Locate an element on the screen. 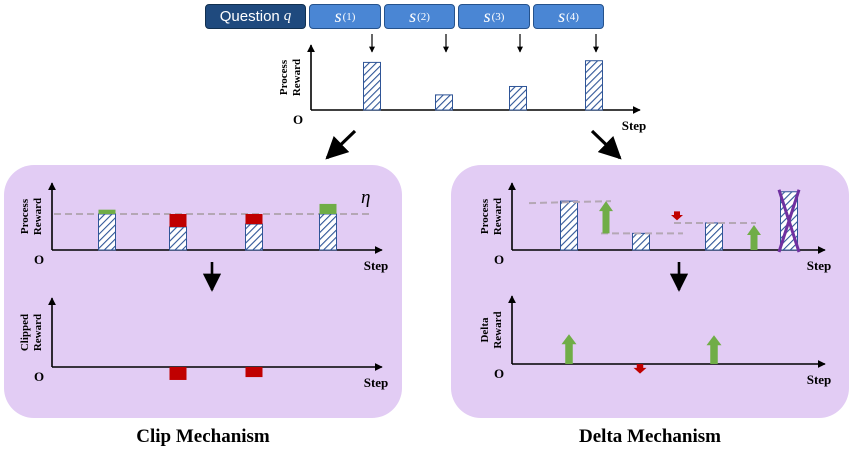 Image resolution: width=853 pixels, height=449 pixels. arrow-to-delta is located at coordinates (606, 144).